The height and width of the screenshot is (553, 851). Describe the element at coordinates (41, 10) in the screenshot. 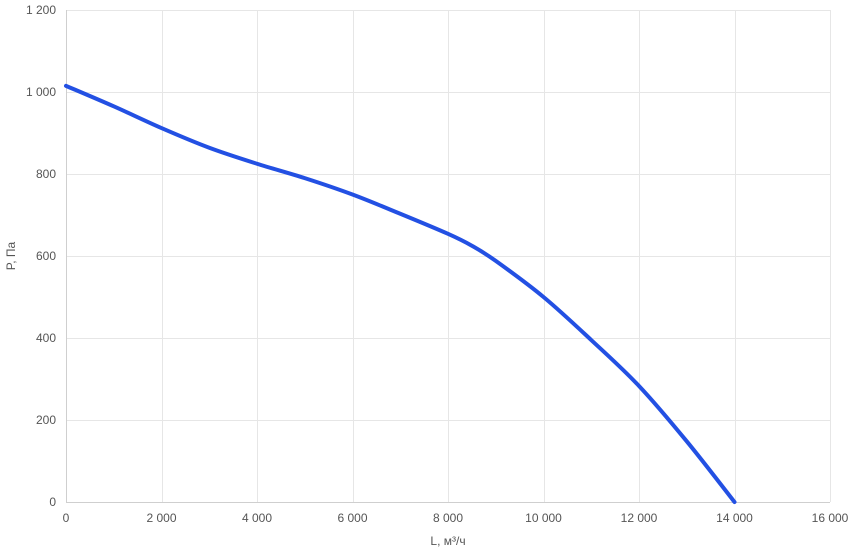

I see `y-tick-label: 1 200` at that location.